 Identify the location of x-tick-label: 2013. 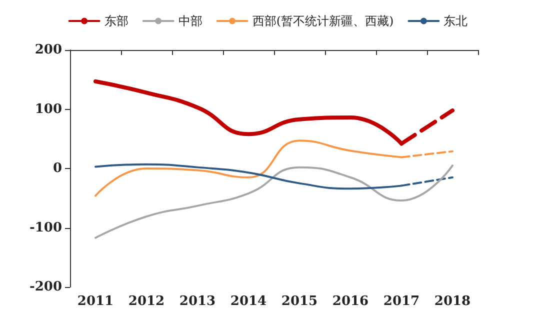
(197, 301).